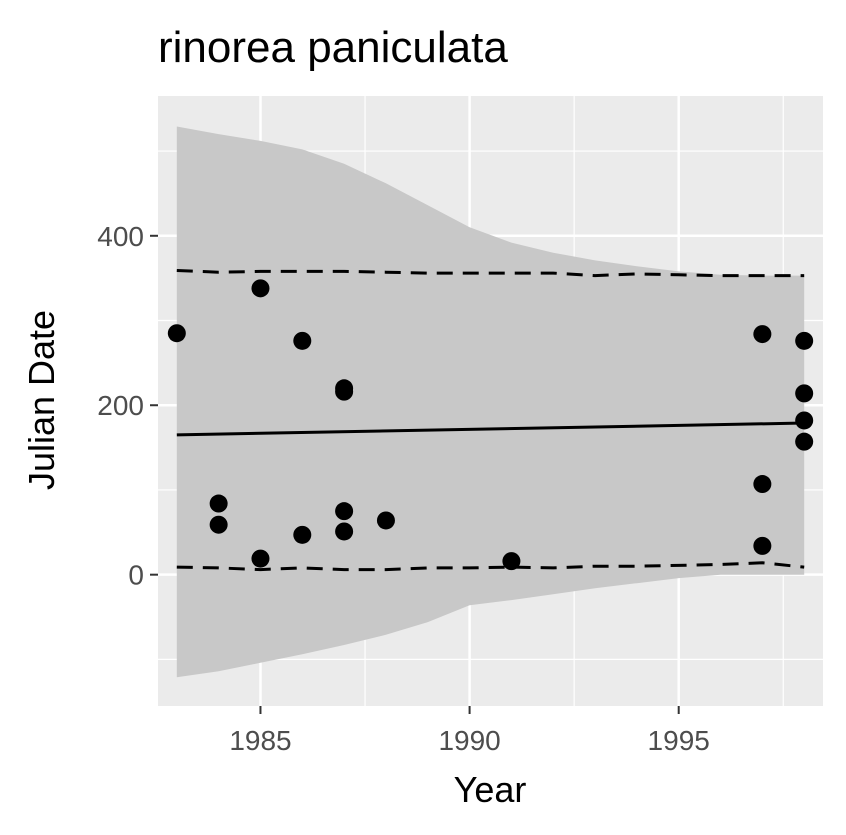  Describe the element at coordinates (41, 400) in the screenshot. I see `y-axis-title: Julian Date` at that location.